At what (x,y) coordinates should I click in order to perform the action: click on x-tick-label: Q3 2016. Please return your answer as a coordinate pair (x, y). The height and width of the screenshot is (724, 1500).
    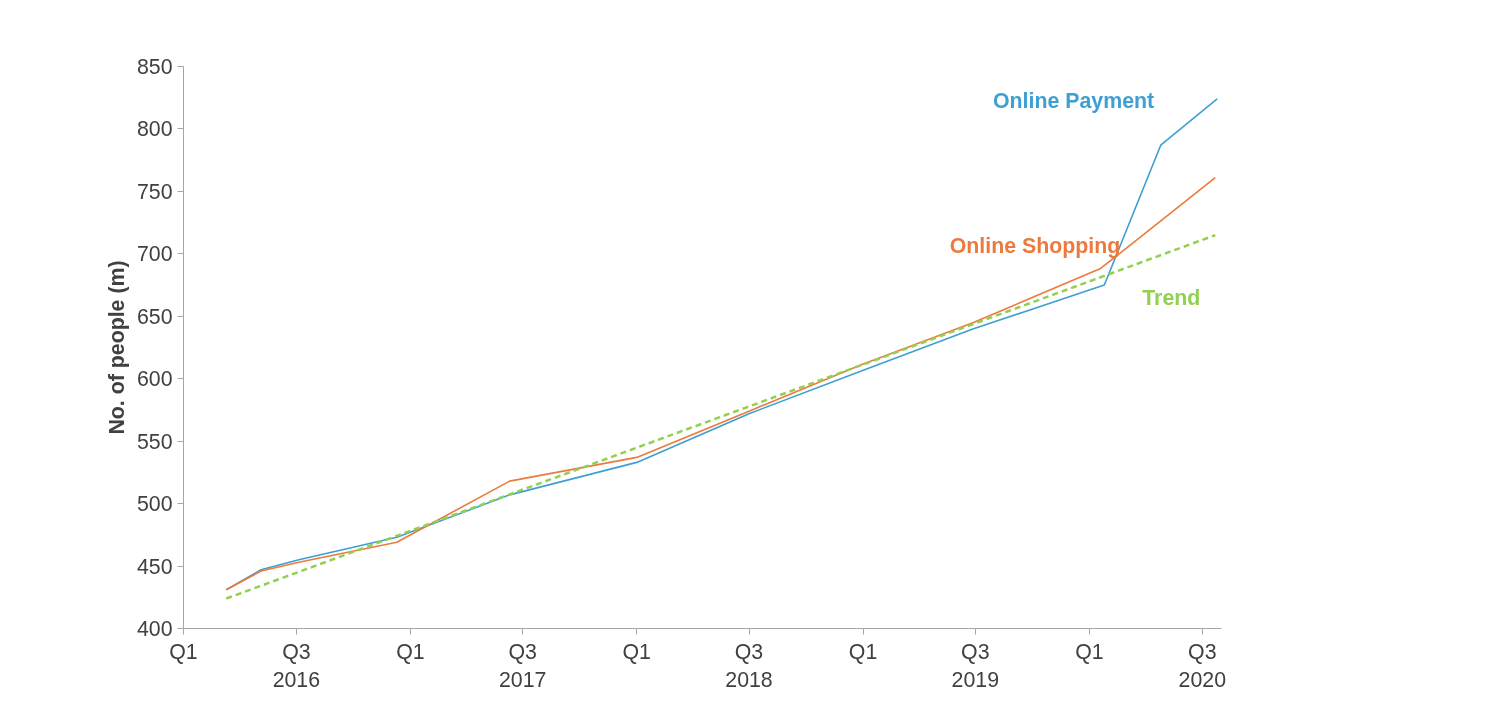
    Looking at the image, I should click on (296, 666).